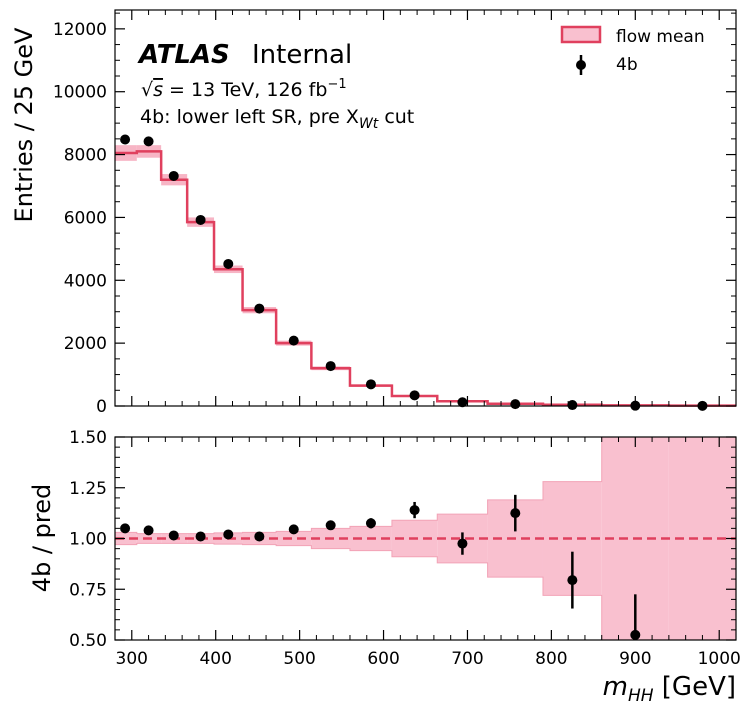  Describe the element at coordinates (581, 65) in the screenshot. I see `legend-4b-marker` at that location.